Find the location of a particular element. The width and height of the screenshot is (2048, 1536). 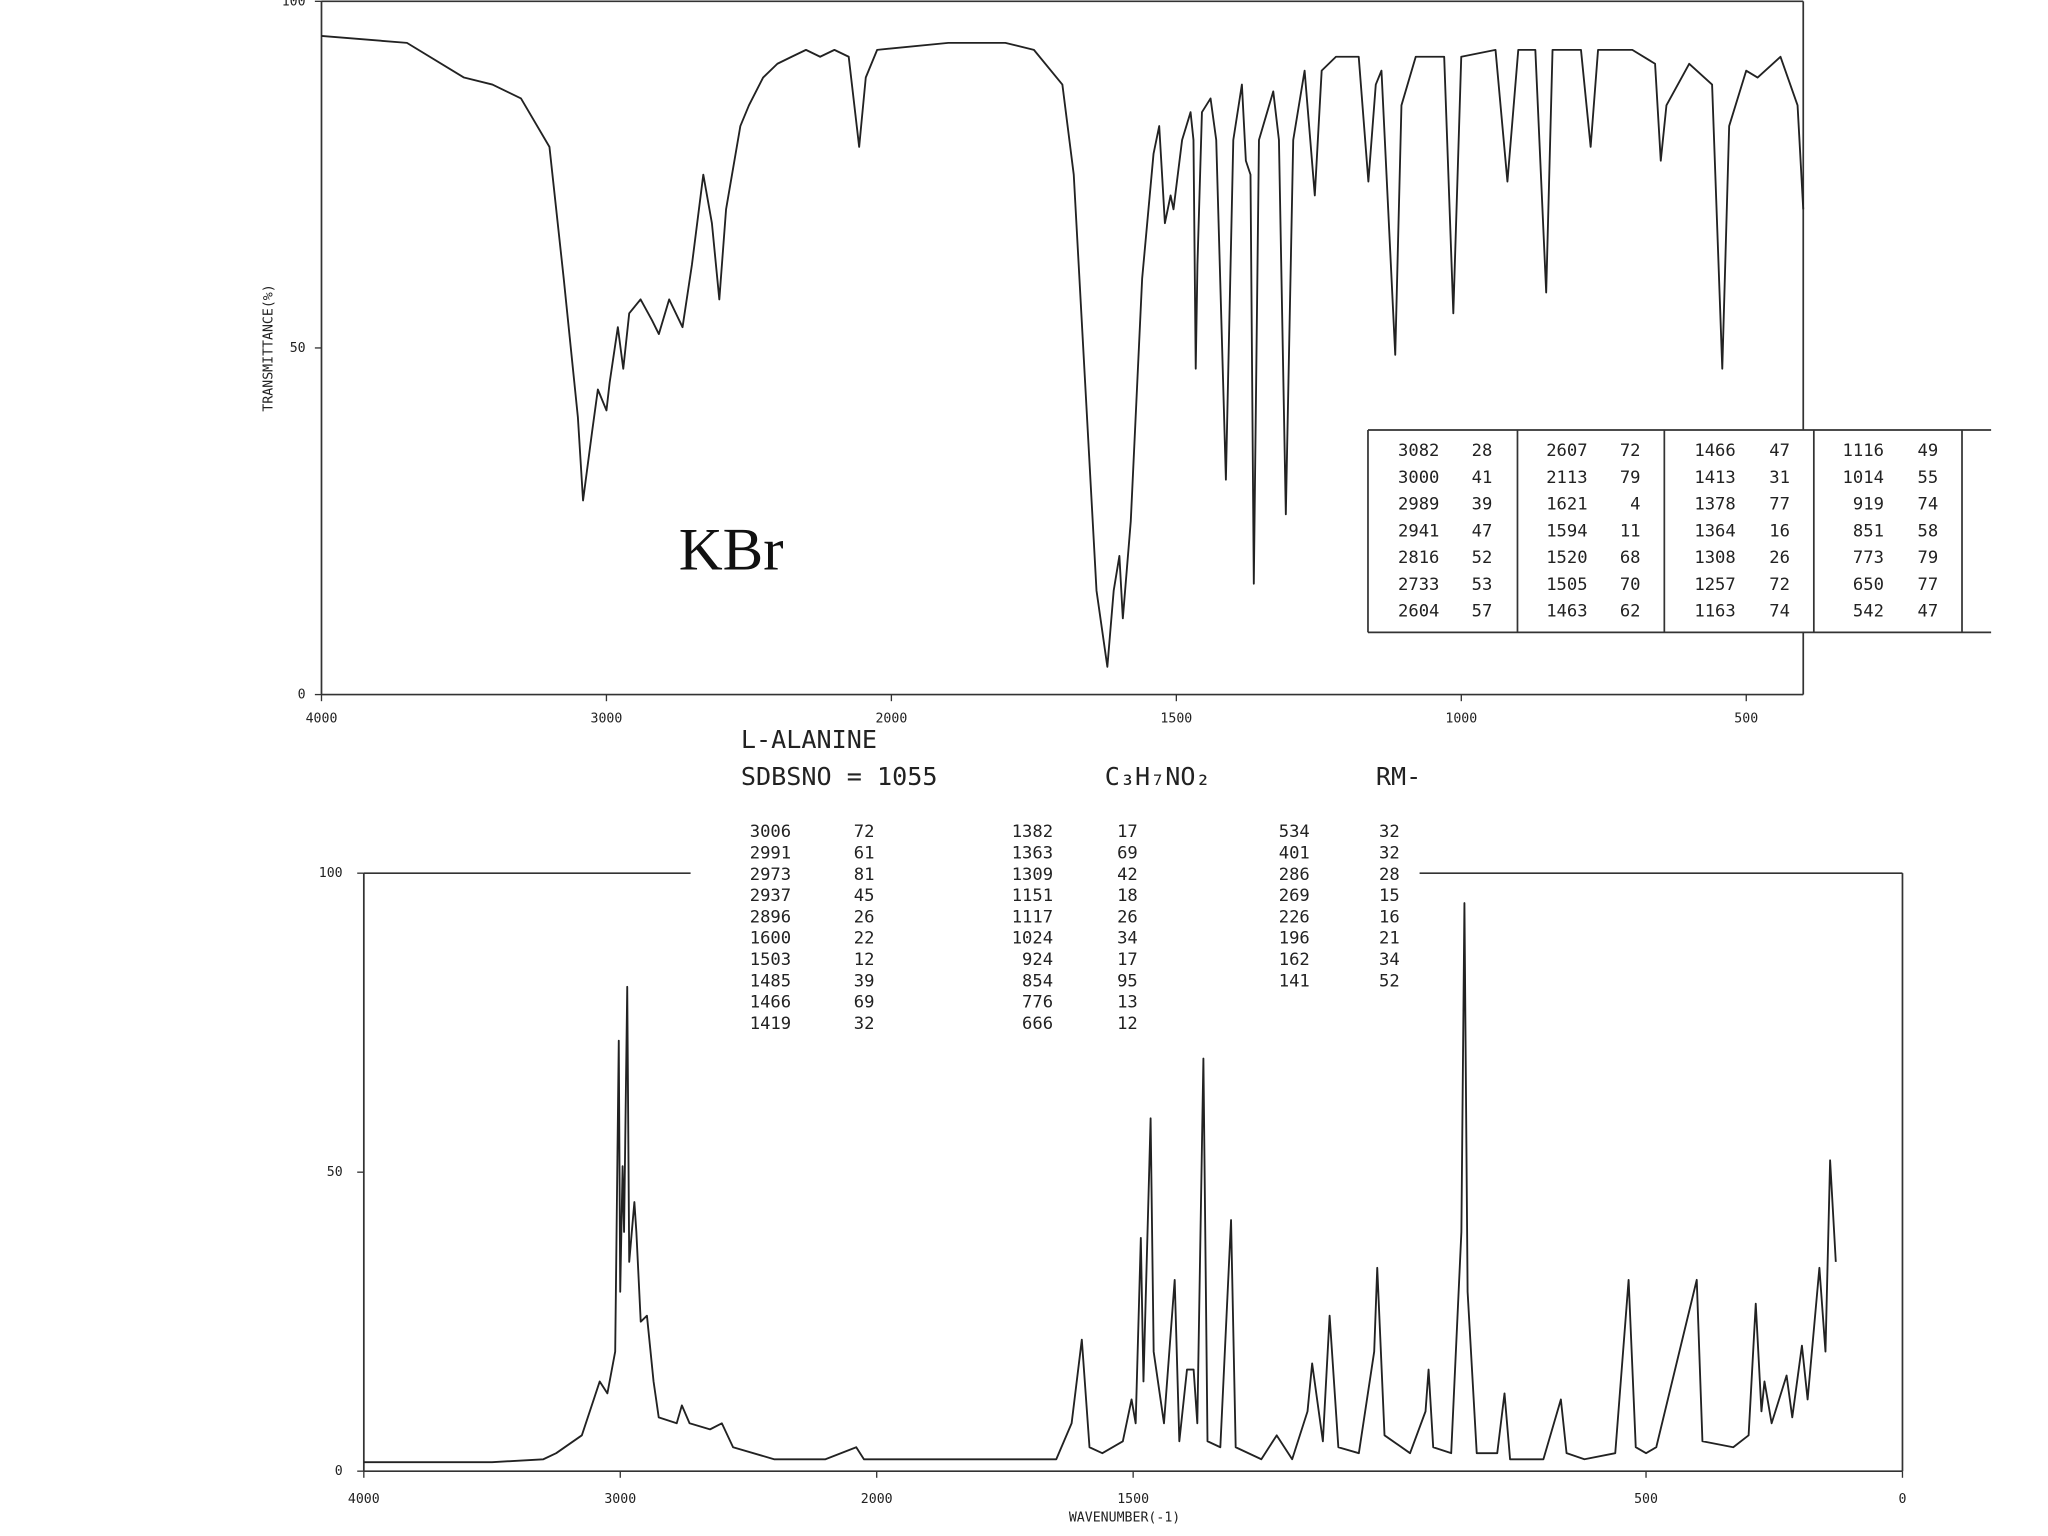

peak-intensity: 69 is located at coordinates (1127, 853).